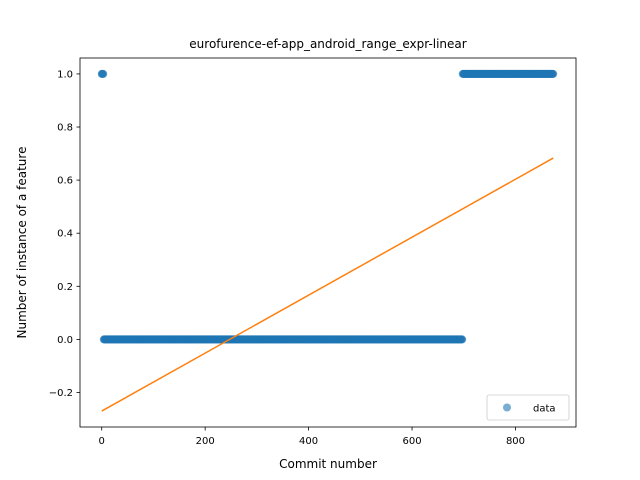 This screenshot has height=480, width=640. What do you see at coordinates (411, 441) in the screenshot?
I see `x-tick-label: 600` at bounding box center [411, 441].